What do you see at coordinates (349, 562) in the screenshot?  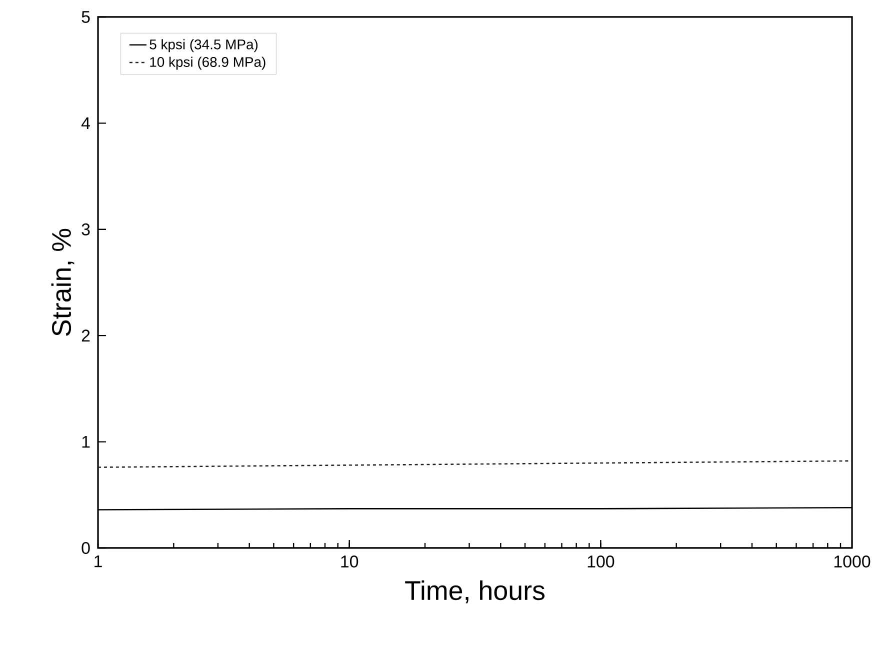 I see `x-tick-label: 10` at bounding box center [349, 562].